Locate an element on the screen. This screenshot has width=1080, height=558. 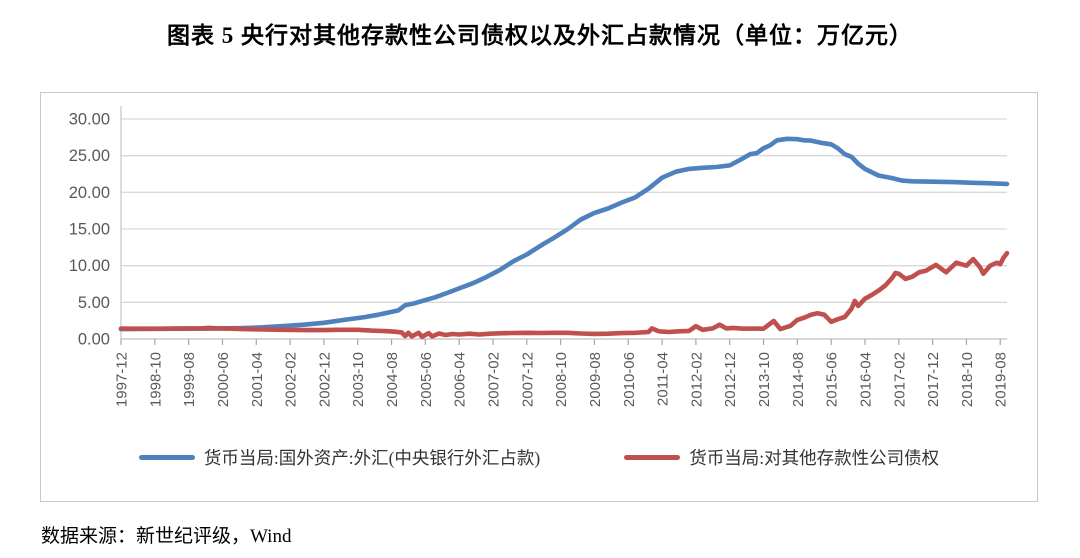
legend: 货币当局:国外资产:外汇(中央银行外汇占款) 货币当局:对其他存款性公司债权 is located at coordinates (539, 457).